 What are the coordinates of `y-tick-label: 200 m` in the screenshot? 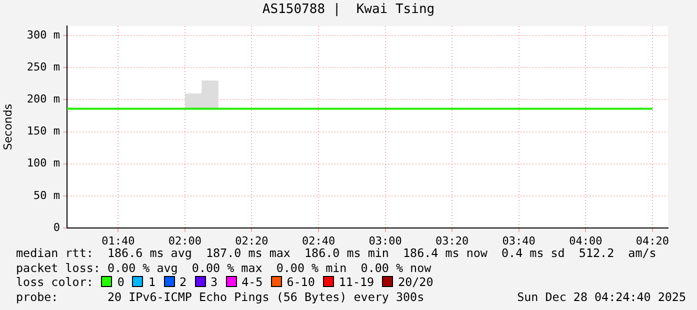 It's located at (43, 99).